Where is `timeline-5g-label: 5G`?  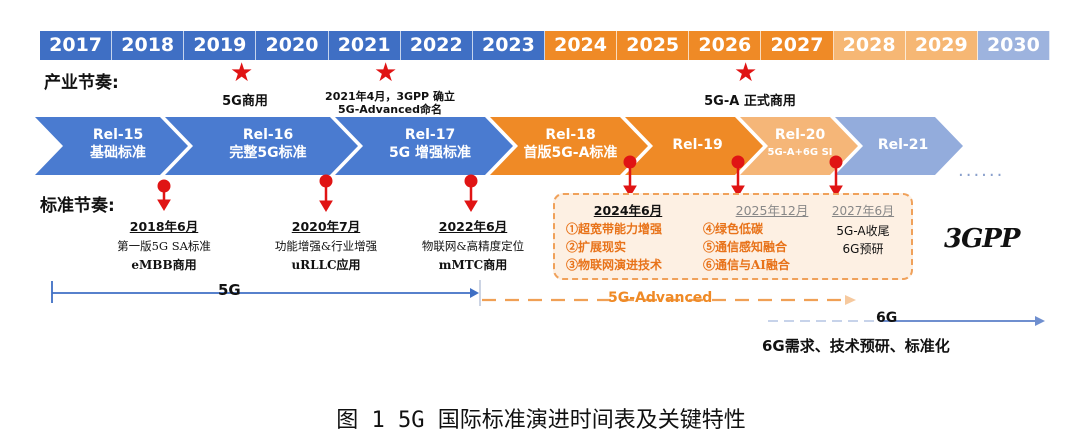
timeline-5g-label: 5G is located at coordinates (229, 290).